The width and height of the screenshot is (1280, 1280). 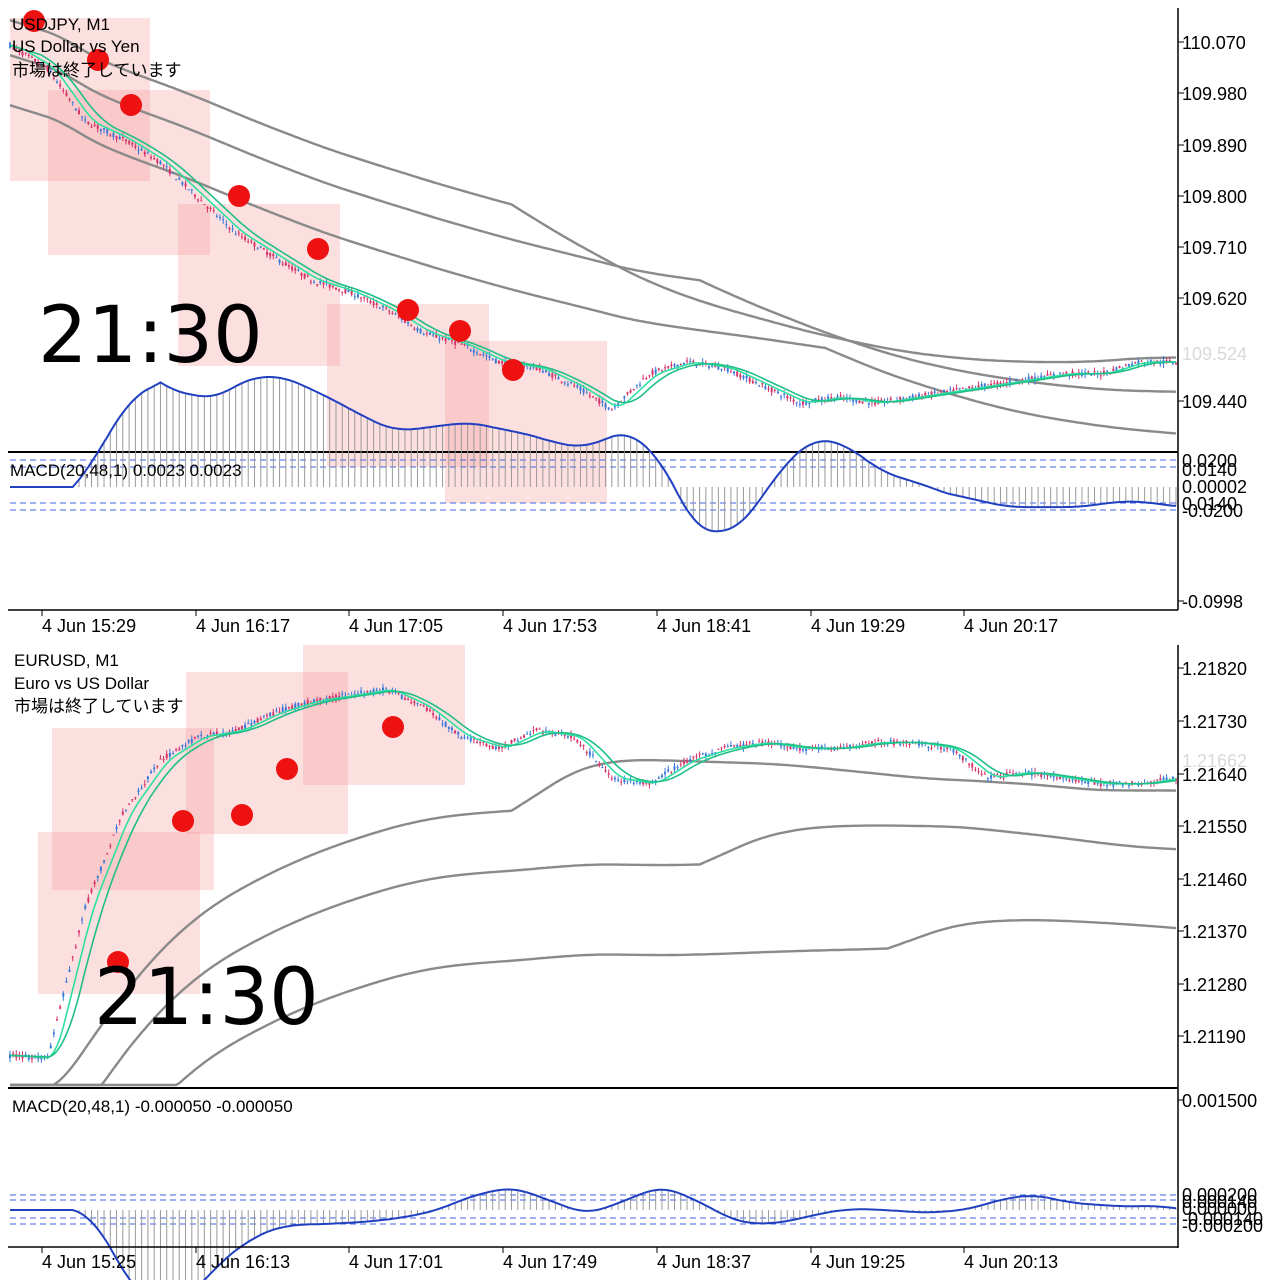 I want to click on price-tick-label: 1.21820, so click(x=1214, y=669).